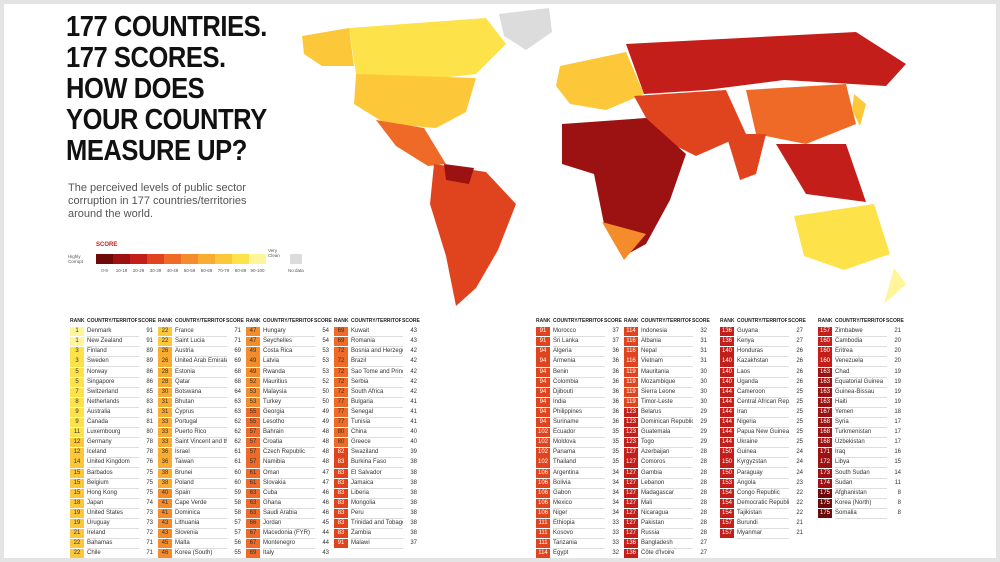 The width and height of the screenshot is (1000, 562). What do you see at coordinates (667, 423) in the screenshot?
I see `country-cell: Dominican Republic` at bounding box center [667, 423].